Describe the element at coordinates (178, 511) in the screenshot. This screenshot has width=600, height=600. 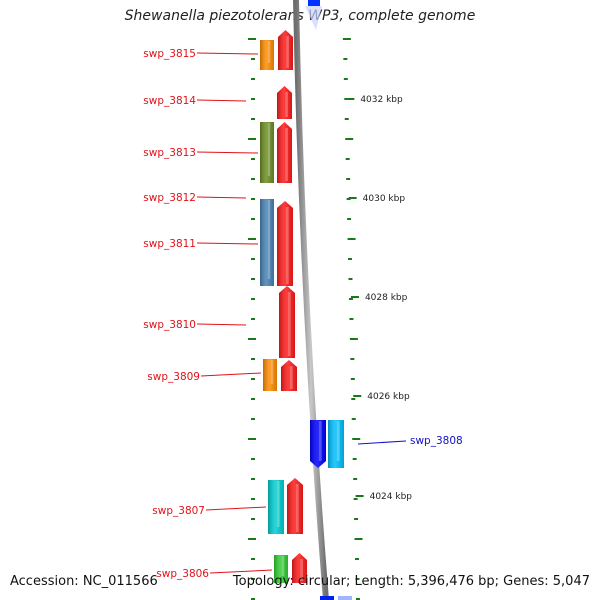
I see `gene-label-text: swp_3807` at that location.